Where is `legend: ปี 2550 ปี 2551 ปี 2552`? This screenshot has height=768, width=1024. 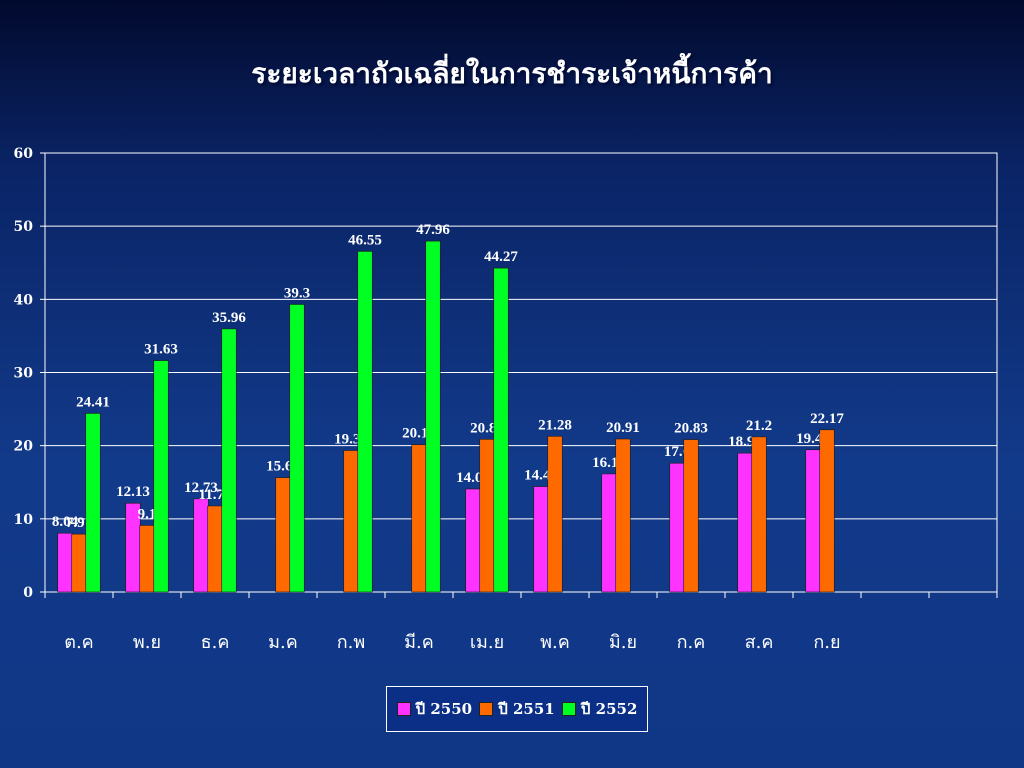
legend: ปี 2550 ปี 2551 ปี 2552 is located at coordinates (517, 709).